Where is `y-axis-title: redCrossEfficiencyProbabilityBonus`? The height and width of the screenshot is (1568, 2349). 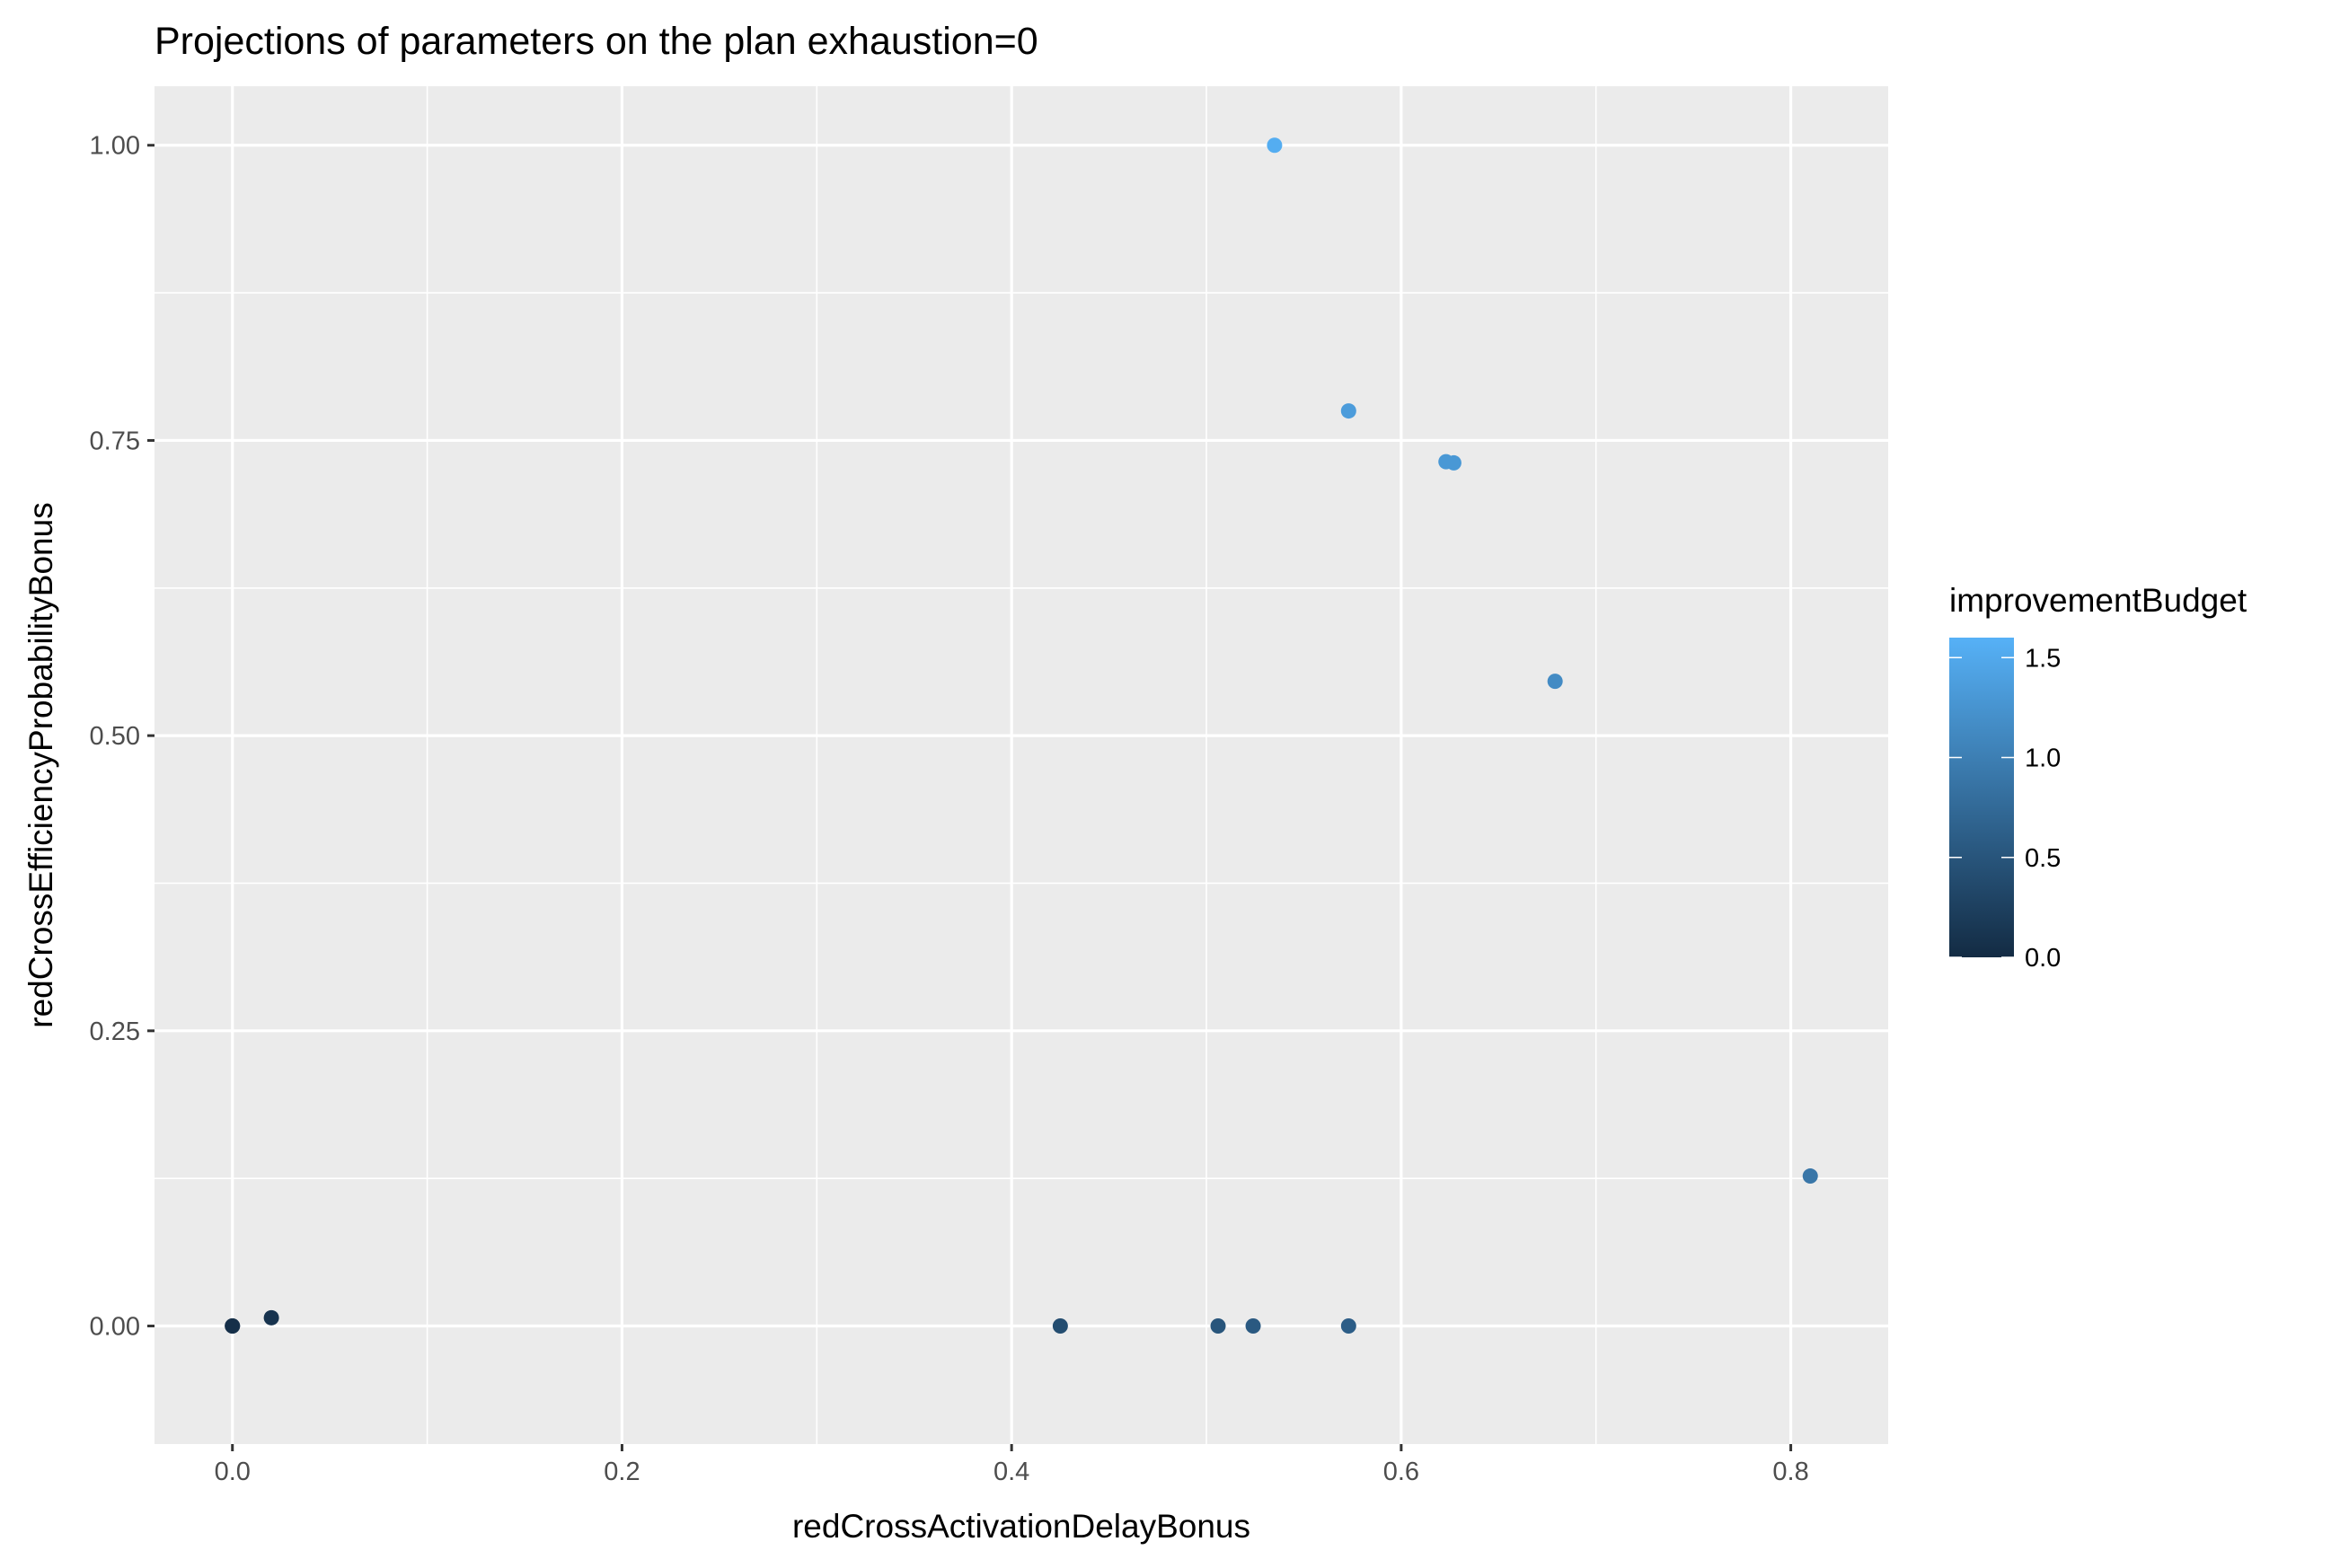
y-axis-title: redCrossEfficiencyProbabilityBonus is located at coordinates (40, 764).